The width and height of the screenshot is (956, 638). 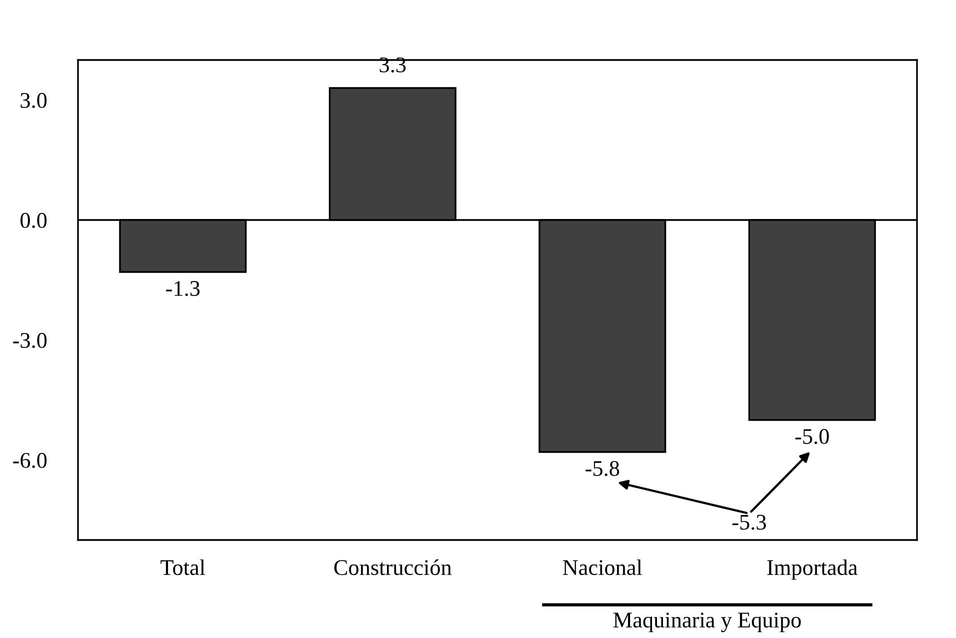 What do you see at coordinates (812, 569) in the screenshot?
I see `x-tick-label: Importada` at bounding box center [812, 569].